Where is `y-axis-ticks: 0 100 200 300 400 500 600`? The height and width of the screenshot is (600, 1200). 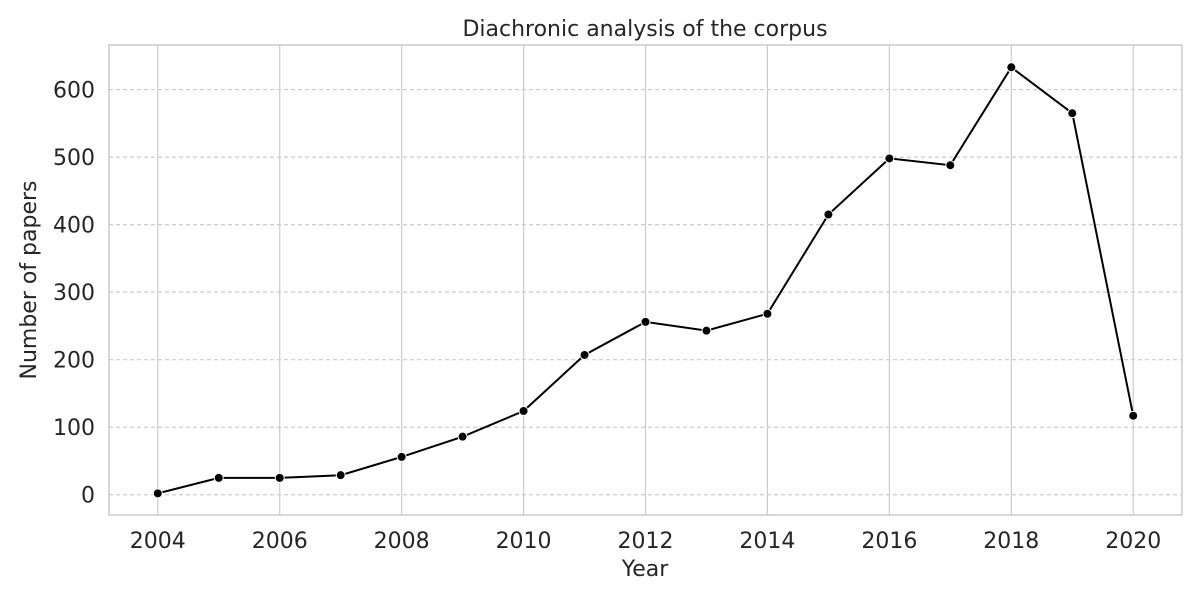
y-axis-ticks: 0 100 200 300 400 500 600 is located at coordinates (74, 294).